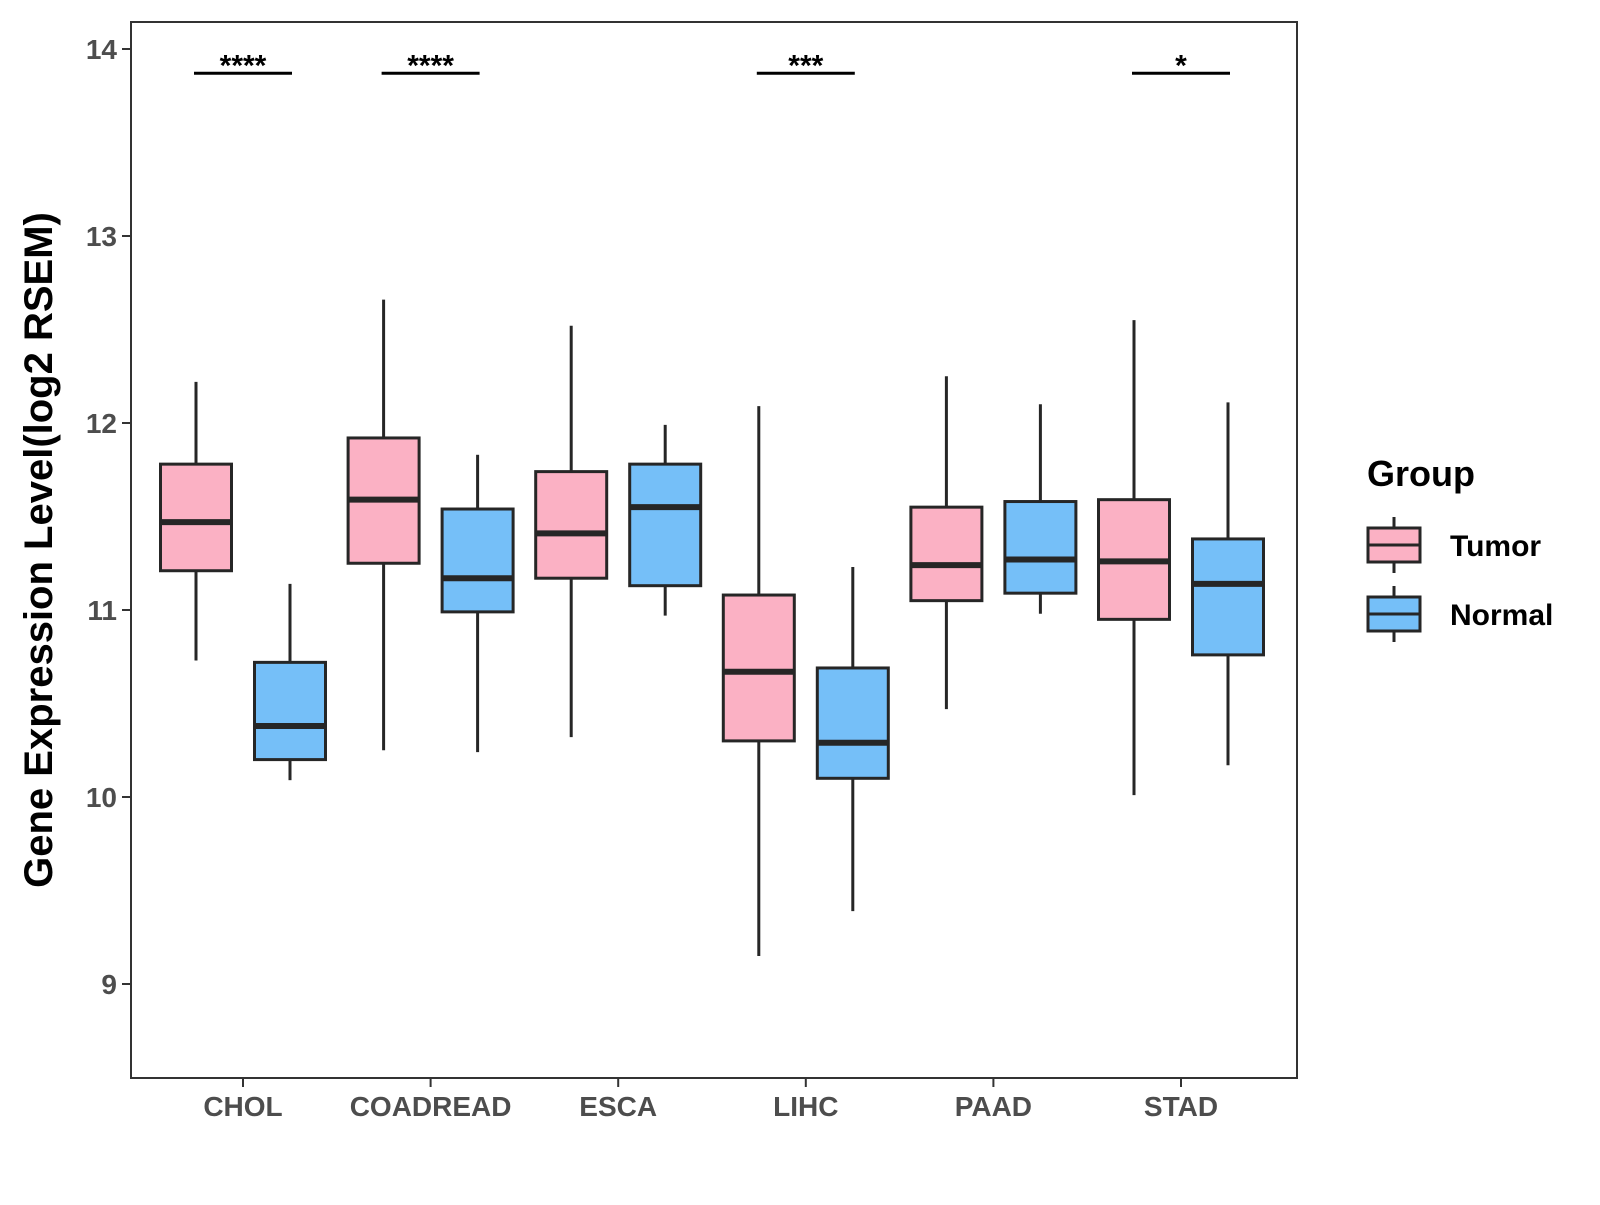 This screenshot has height=1205, width=1600. I want to click on x-tick-label: COADREAD, so click(431, 1106).